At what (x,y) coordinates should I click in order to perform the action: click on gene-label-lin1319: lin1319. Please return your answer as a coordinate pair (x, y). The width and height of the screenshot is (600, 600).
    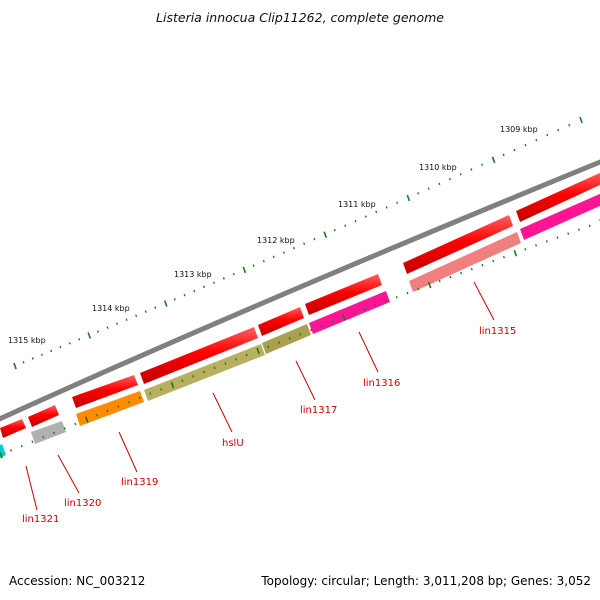
    Looking at the image, I should click on (139, 482).